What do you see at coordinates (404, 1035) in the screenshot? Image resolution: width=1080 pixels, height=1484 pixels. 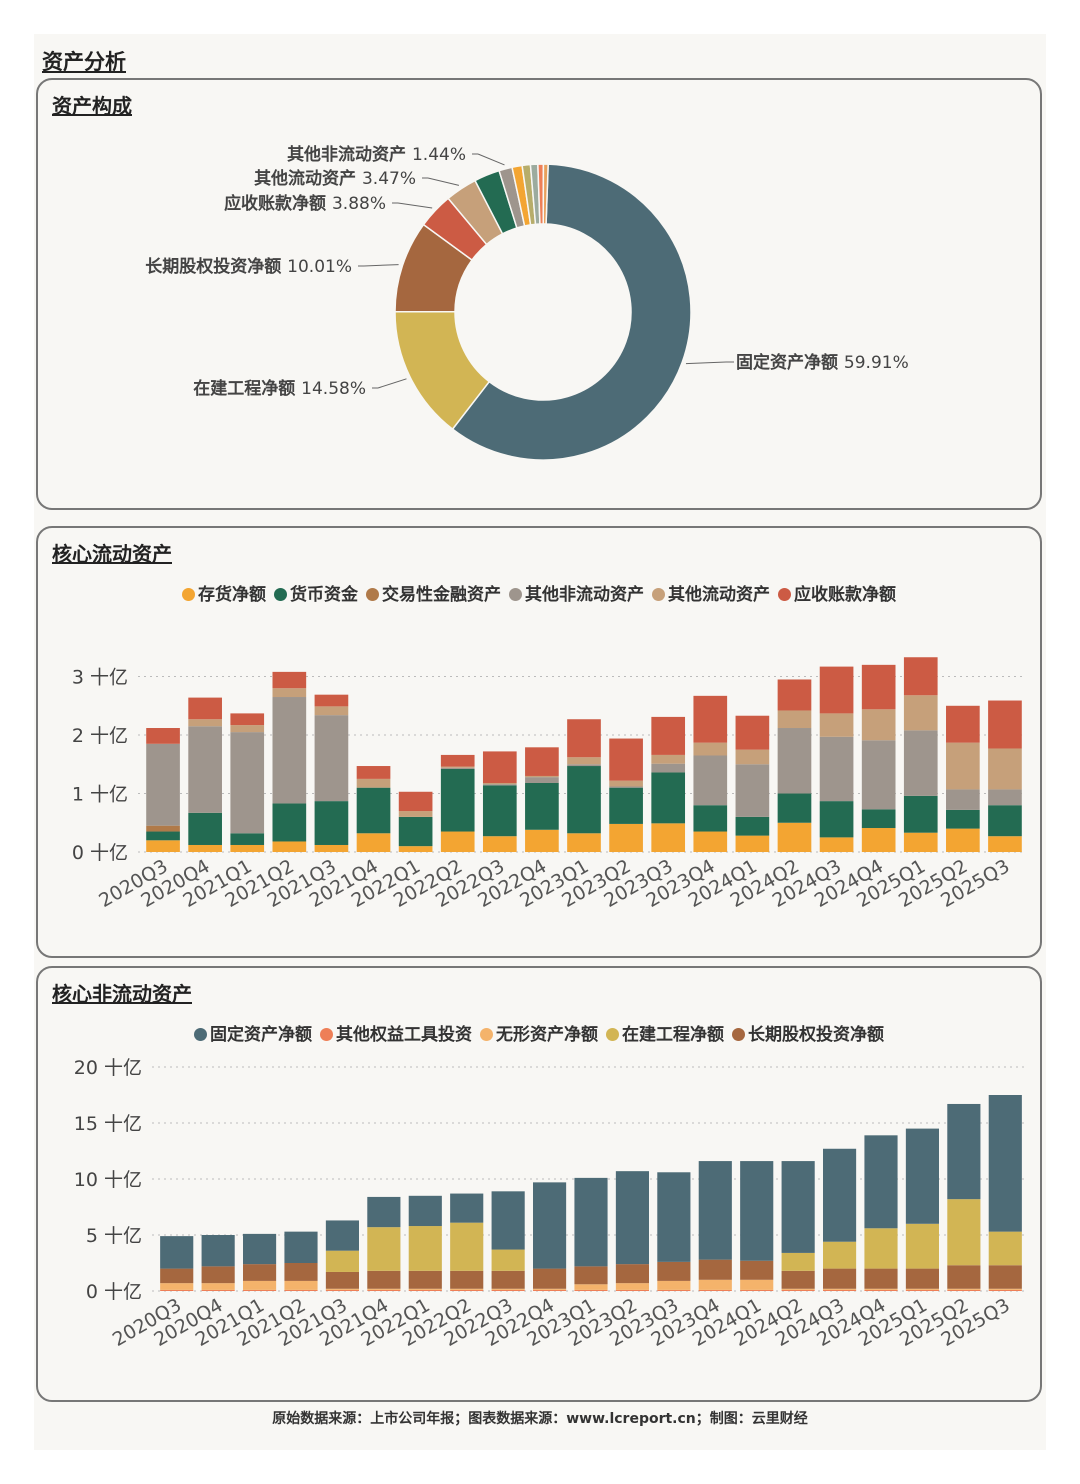 I see `legend-label: 其他权益工具投资` at bounding box center [404, 1035].